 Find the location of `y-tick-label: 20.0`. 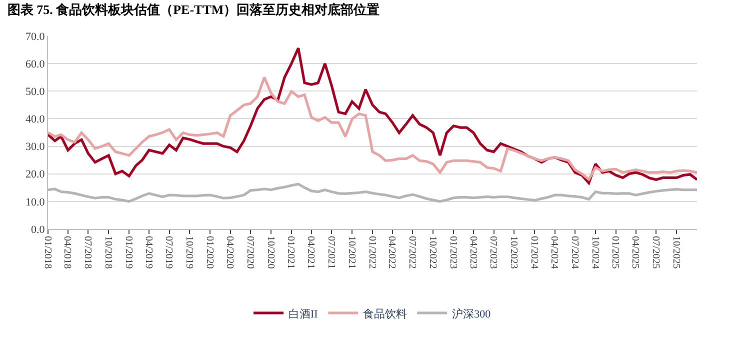

y-tick-label: 20.0 is located at coordinates (36, 174).